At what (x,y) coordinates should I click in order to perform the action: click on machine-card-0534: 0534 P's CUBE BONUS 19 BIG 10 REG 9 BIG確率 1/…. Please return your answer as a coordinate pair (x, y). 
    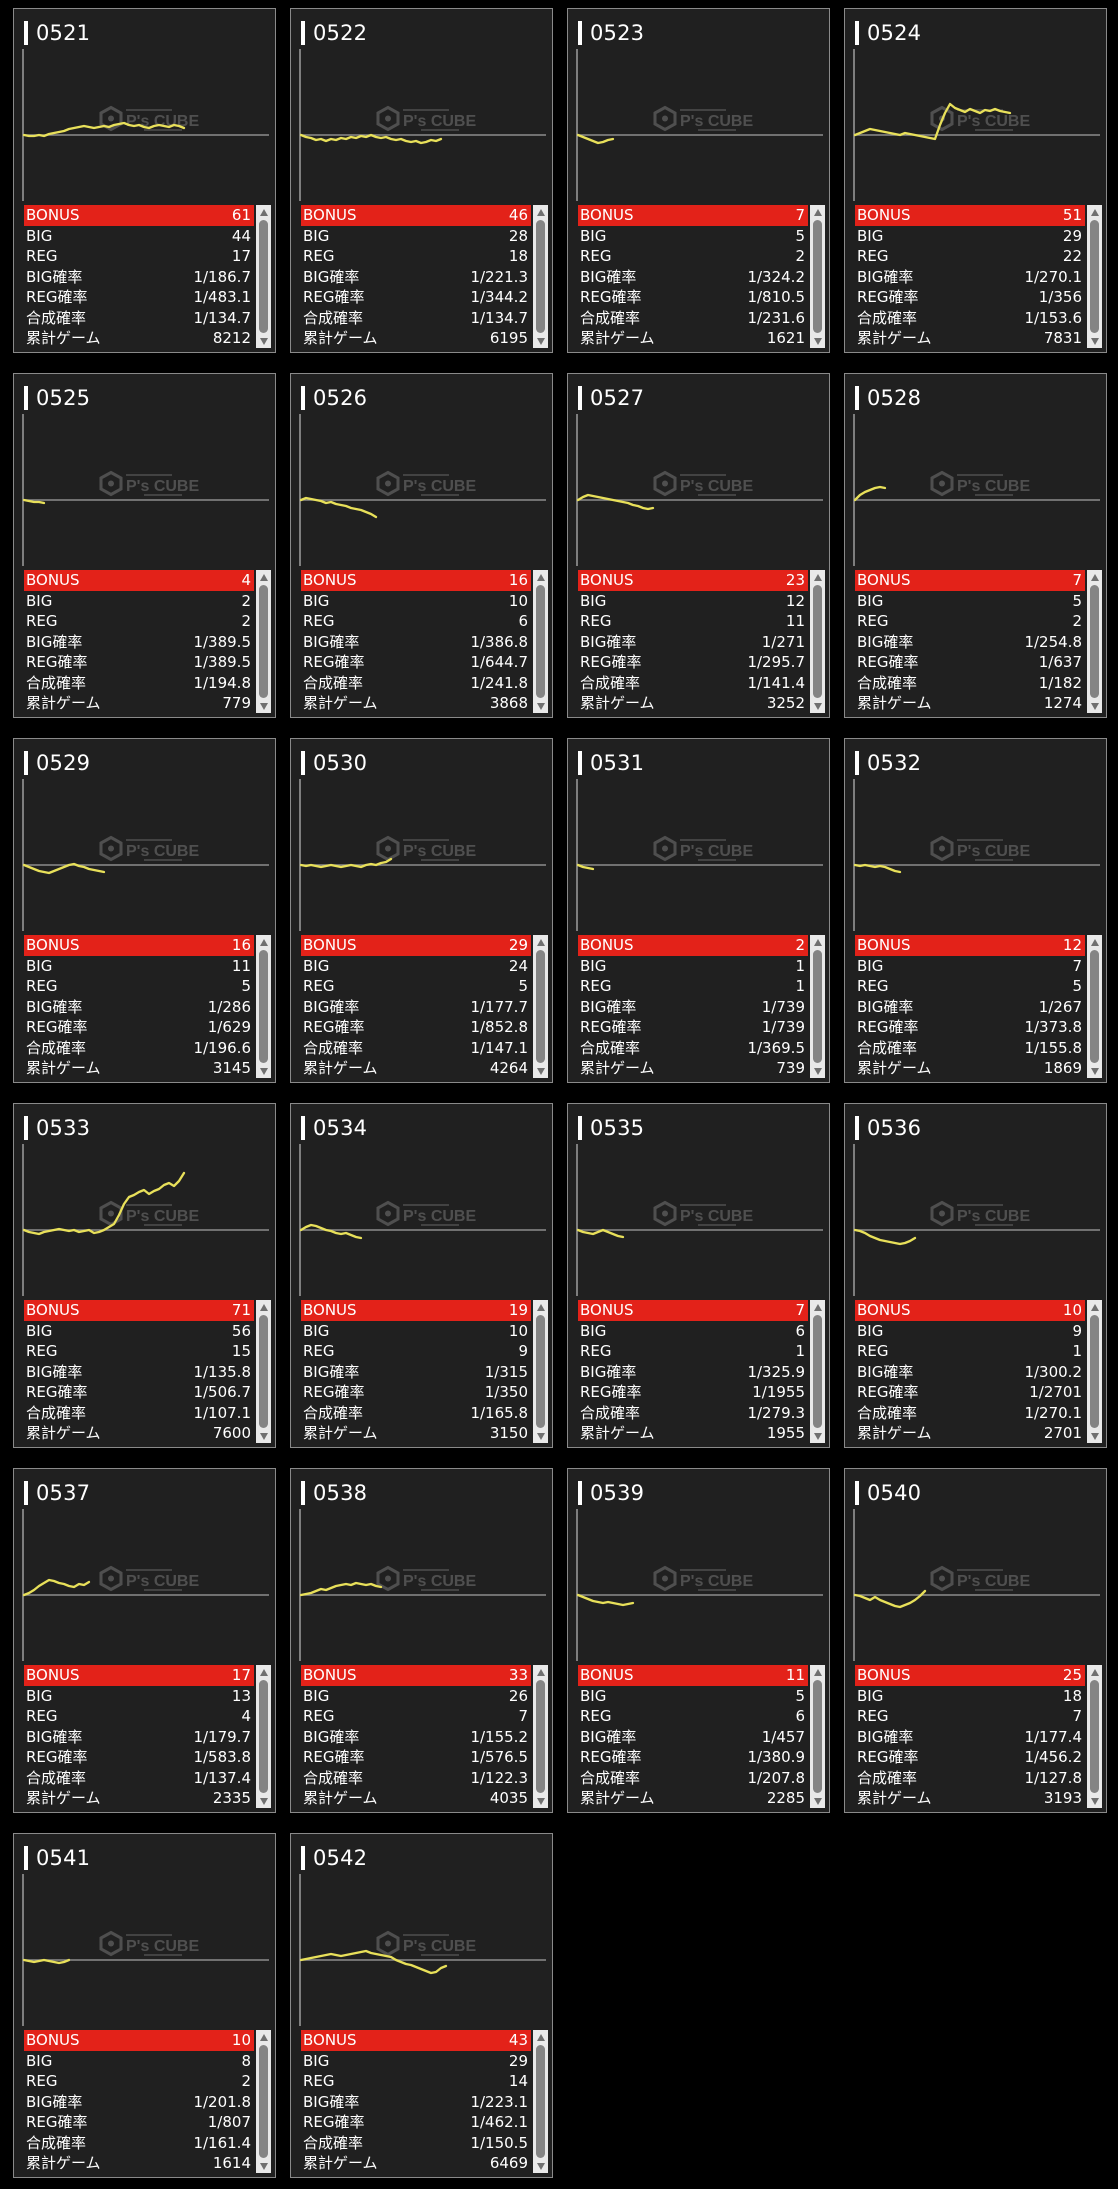
    Looking at the image, I should click on (421, 1275).